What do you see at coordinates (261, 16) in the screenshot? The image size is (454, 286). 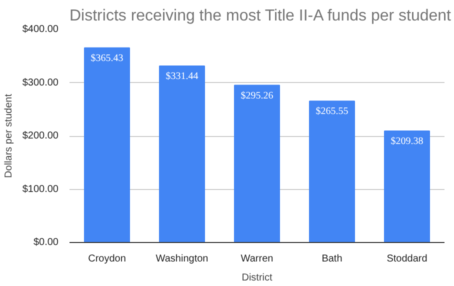 I see `chart-title: Districts receiving the most Title II-A funds per student` at bounding box center [261, 16].